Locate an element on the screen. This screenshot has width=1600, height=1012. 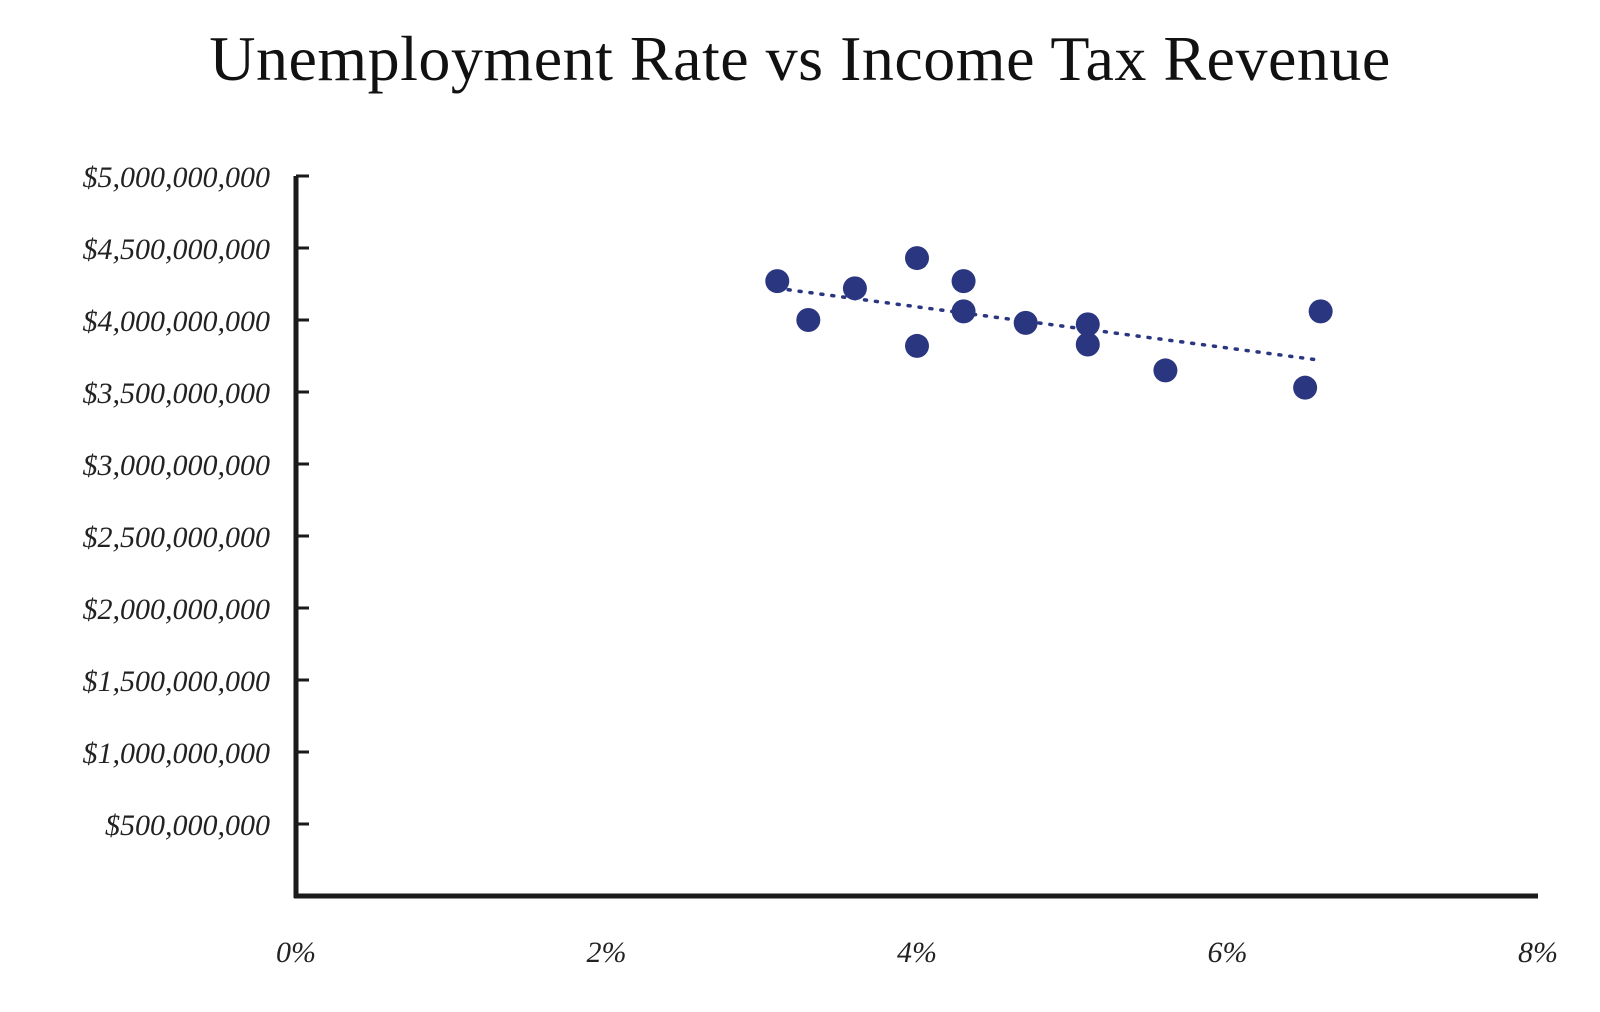
x-tick-label: 8% is located at coordinates (1538, 952).